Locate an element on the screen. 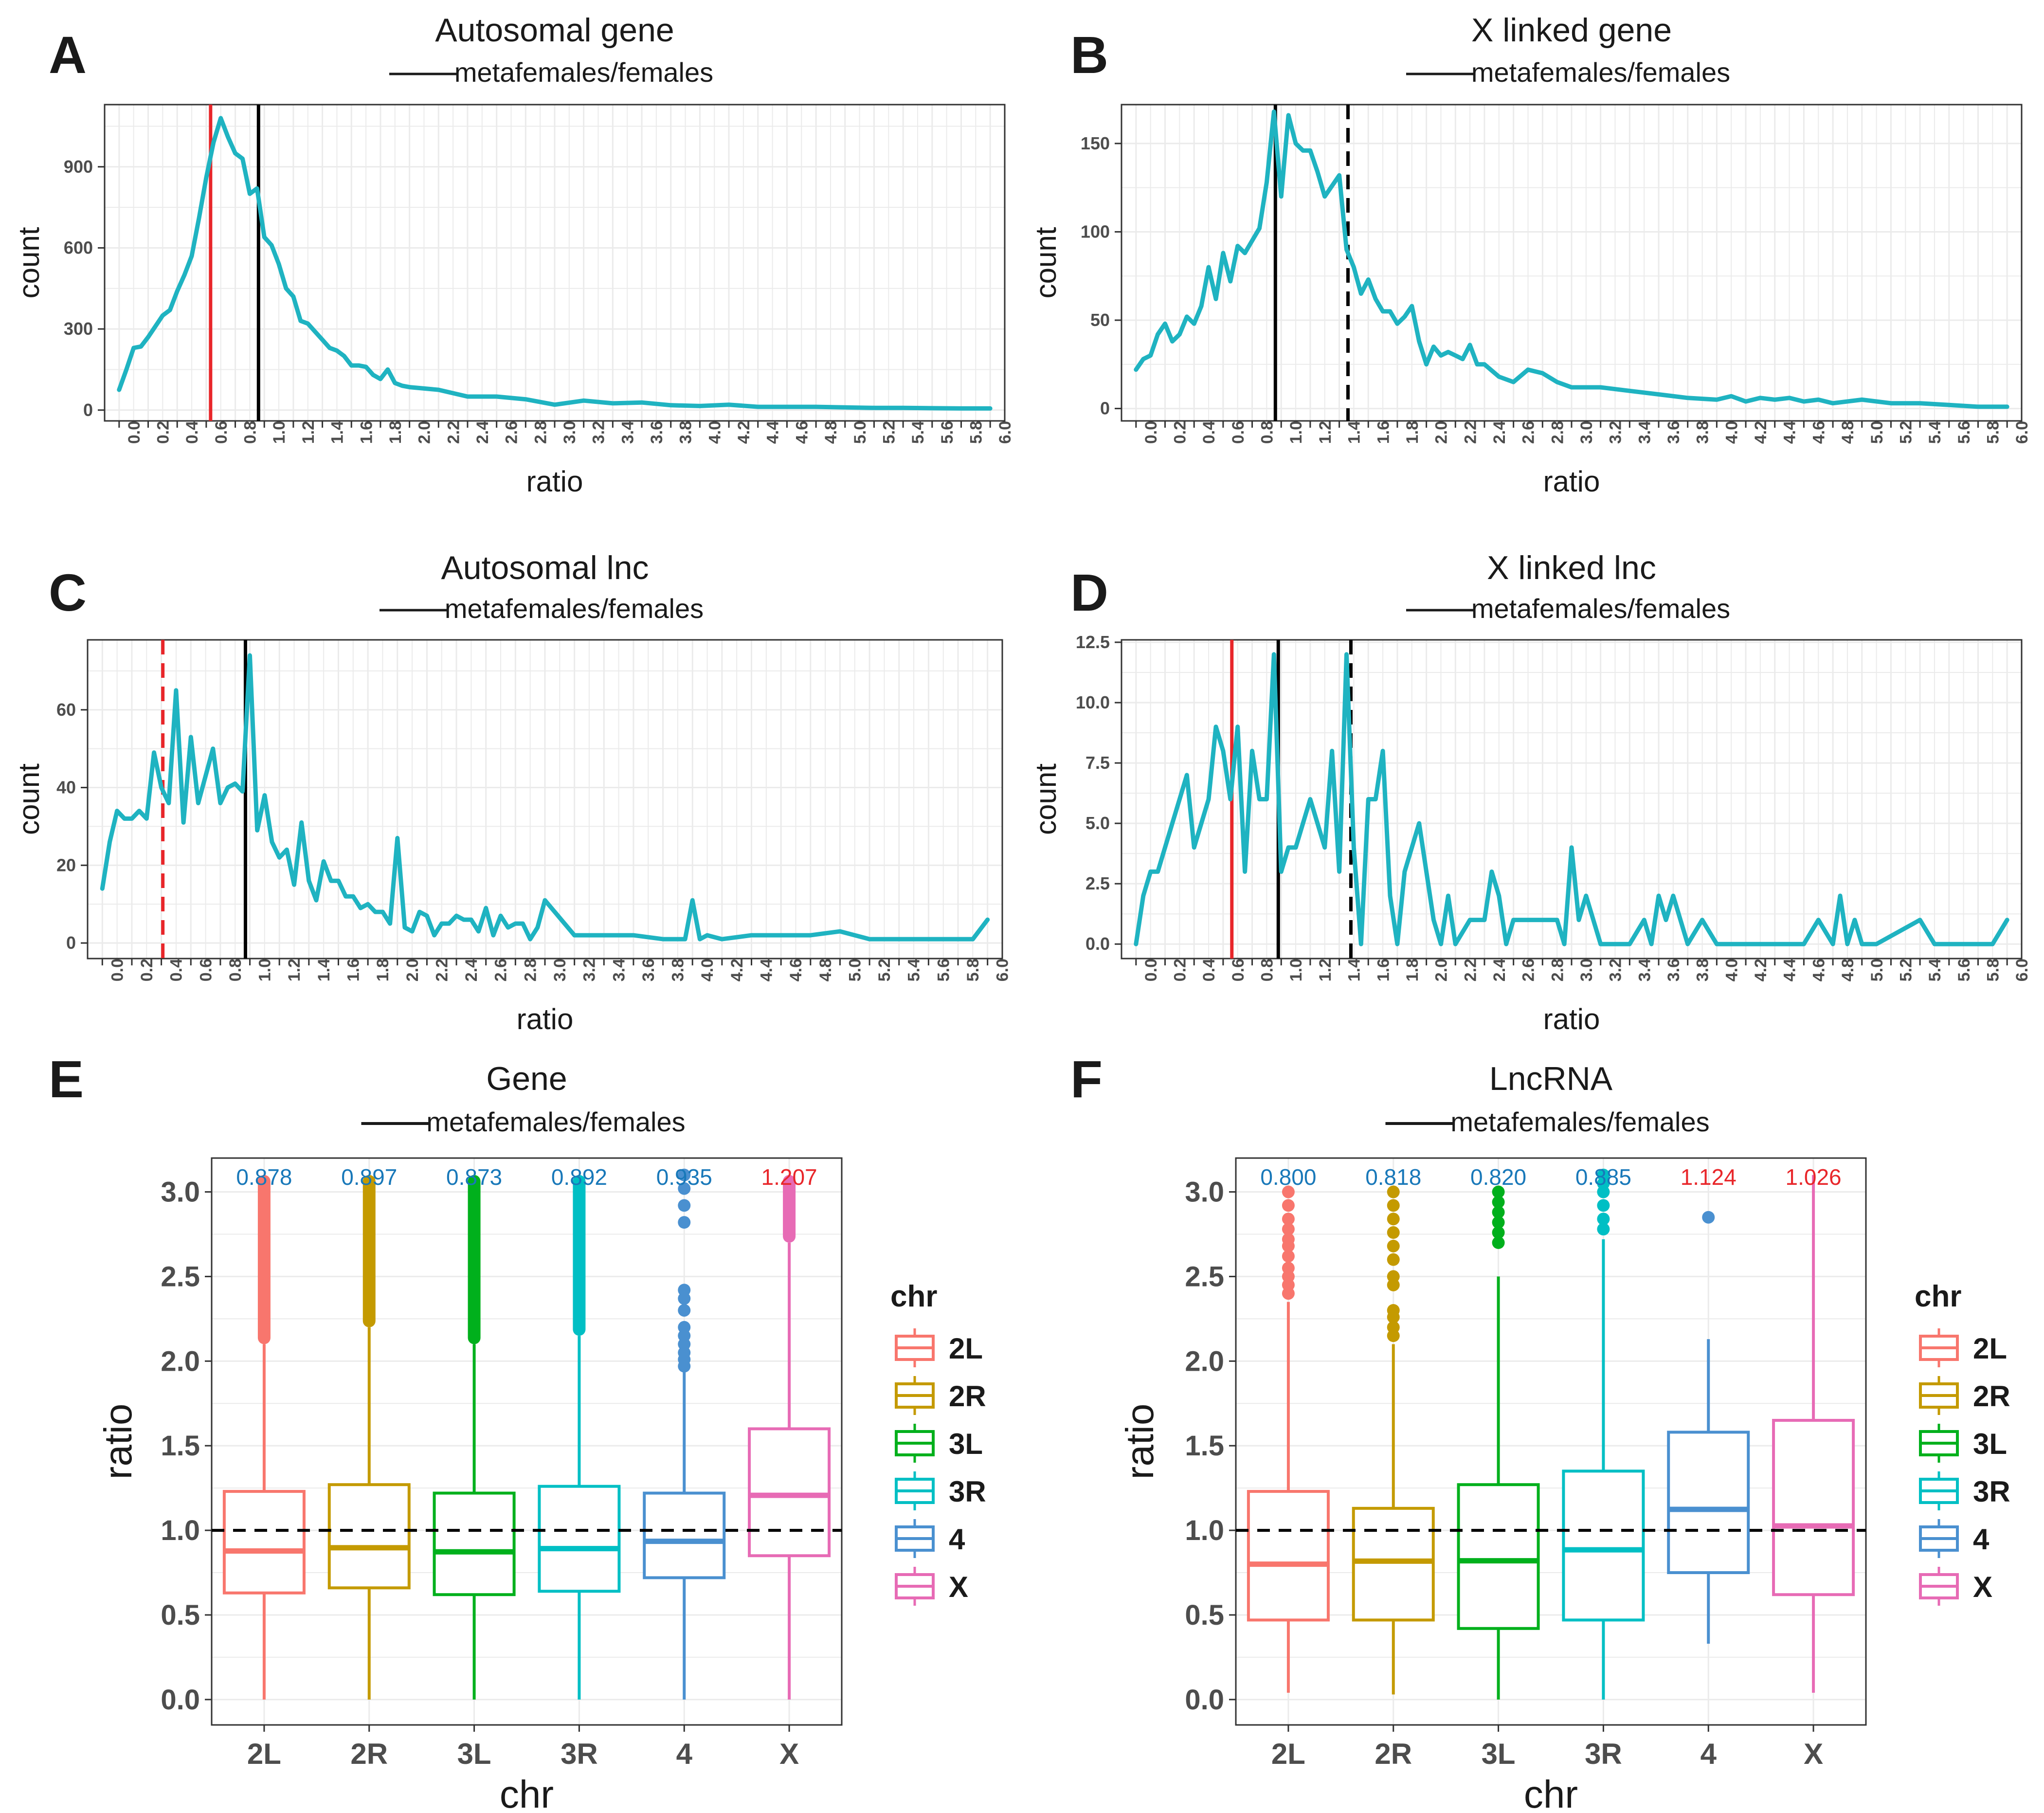 The image size is (2044, 1813). median-label: 0.892 is located at coordinates (579, 1177).